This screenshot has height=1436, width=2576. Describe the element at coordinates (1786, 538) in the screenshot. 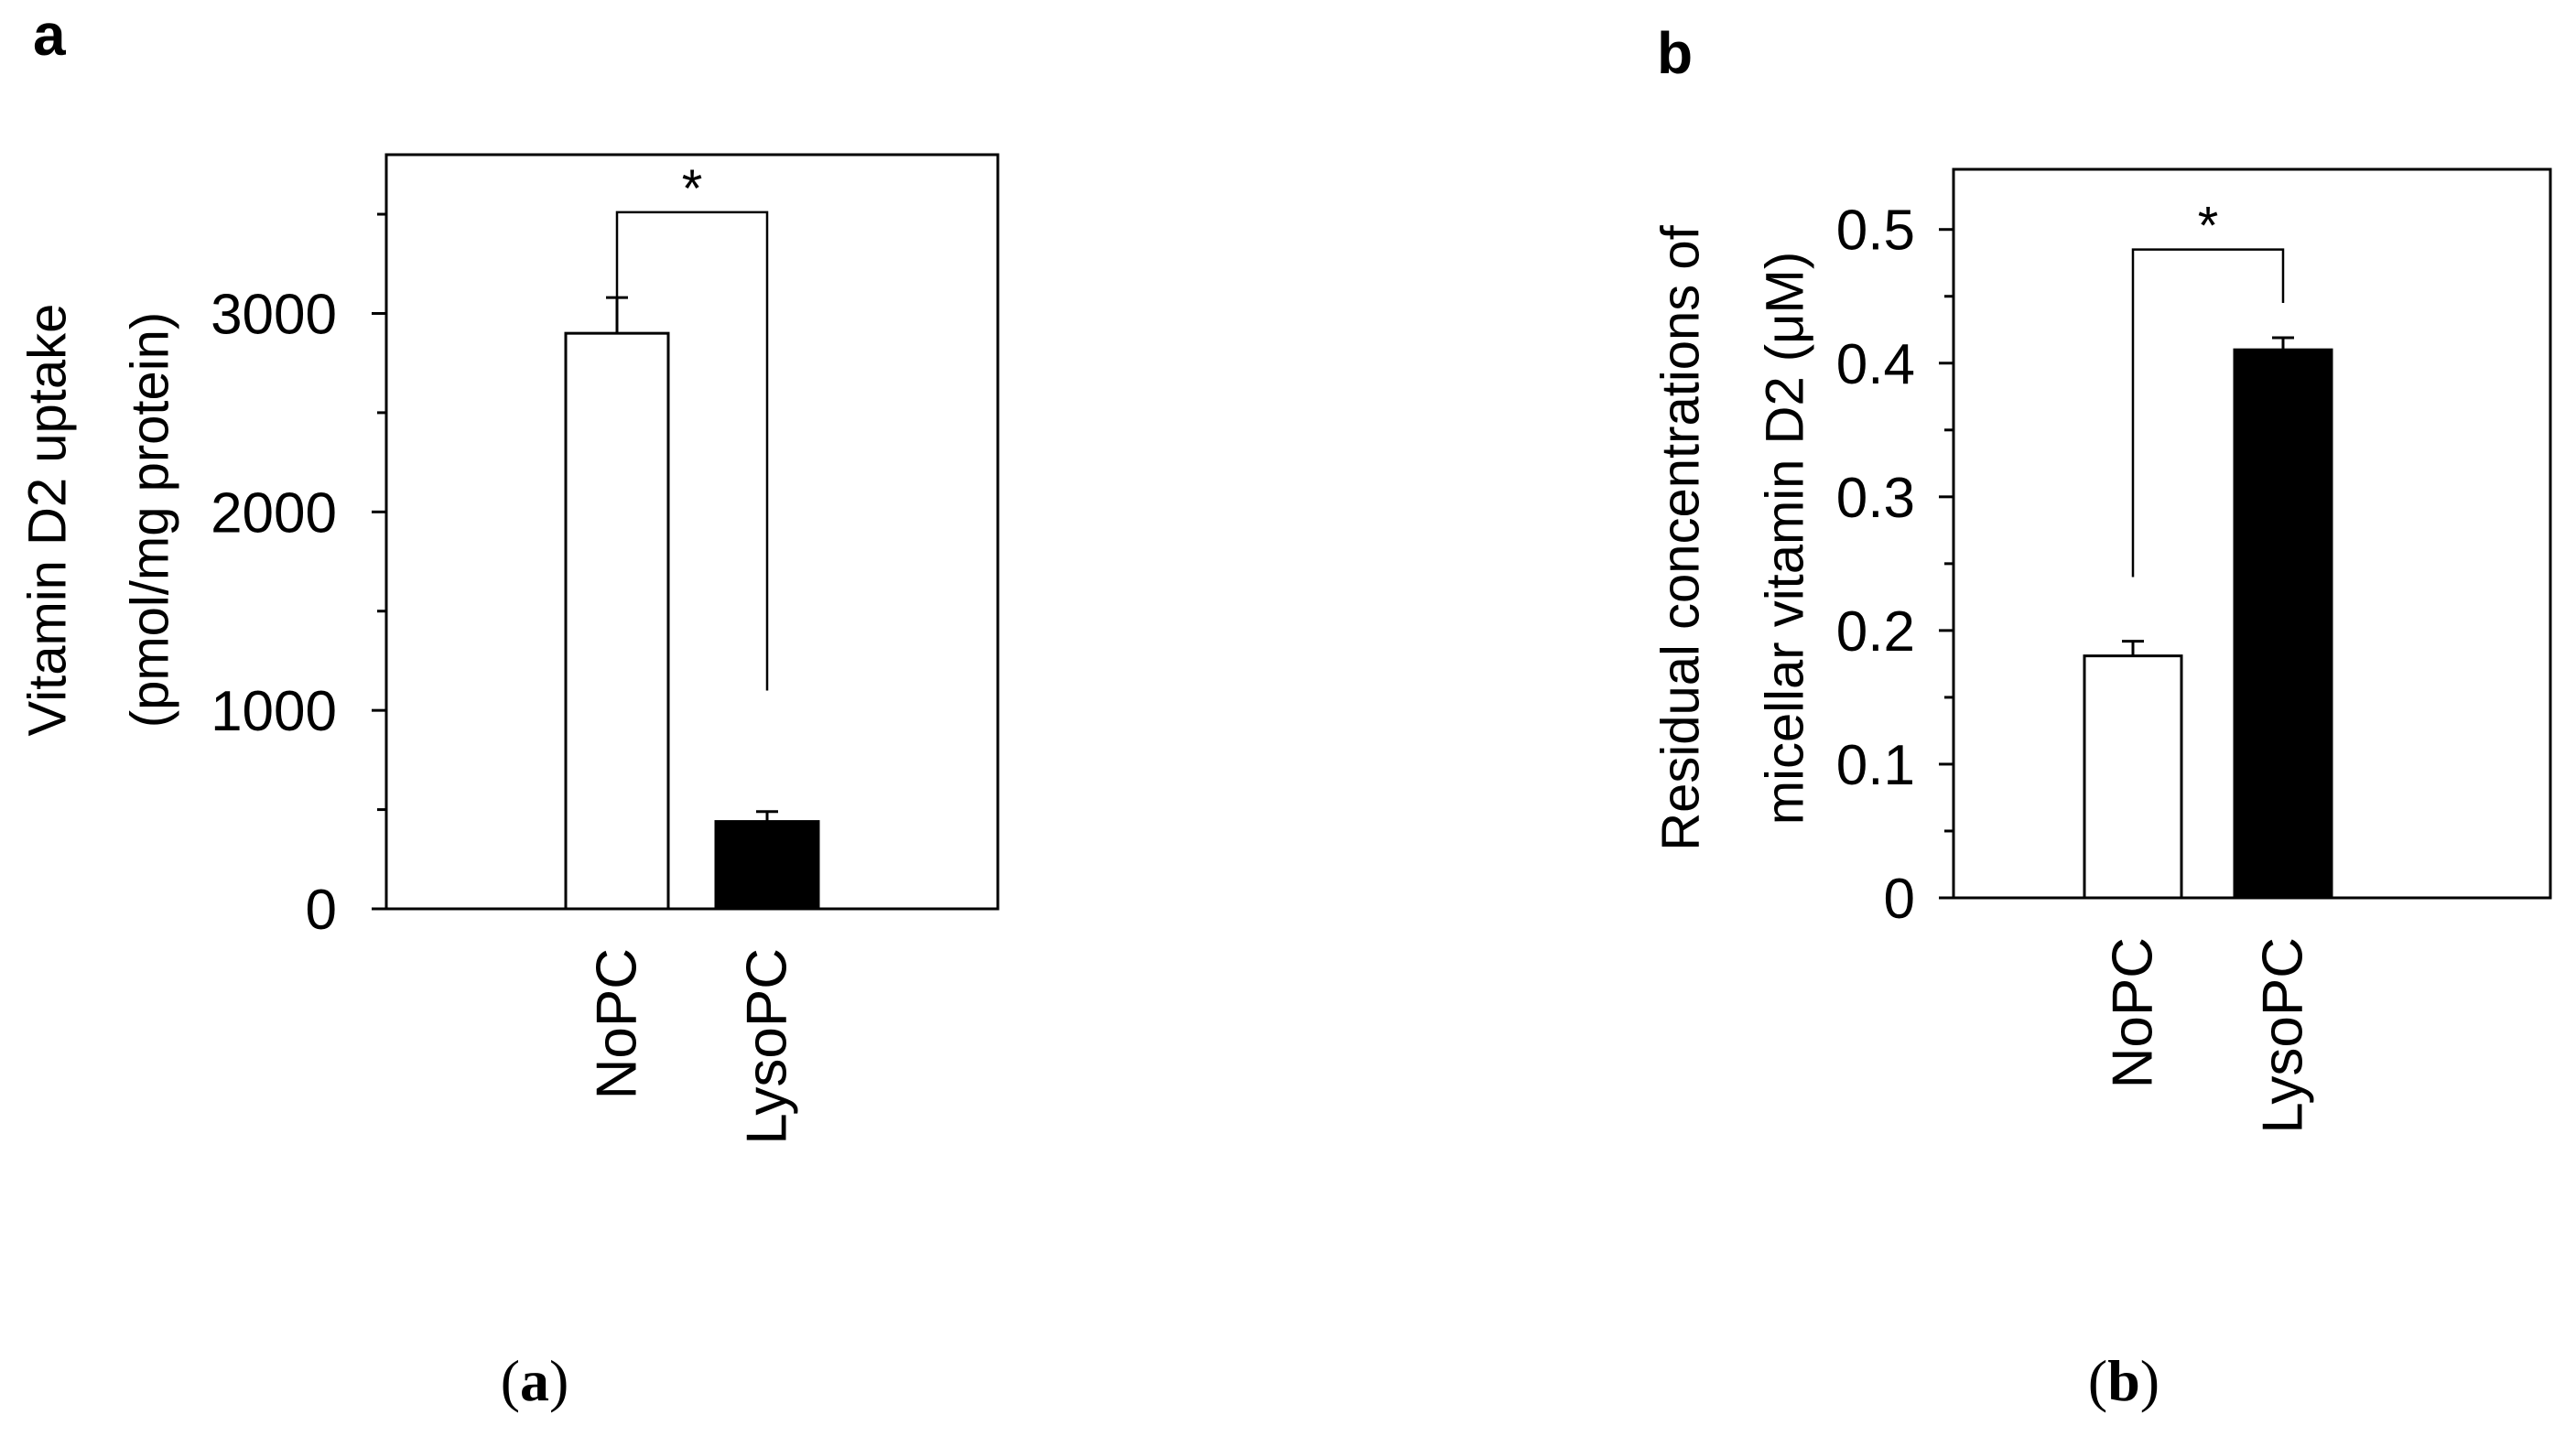

I see `panel-b-y-label-line: micellar vitamin D2 (μM)` at that location.